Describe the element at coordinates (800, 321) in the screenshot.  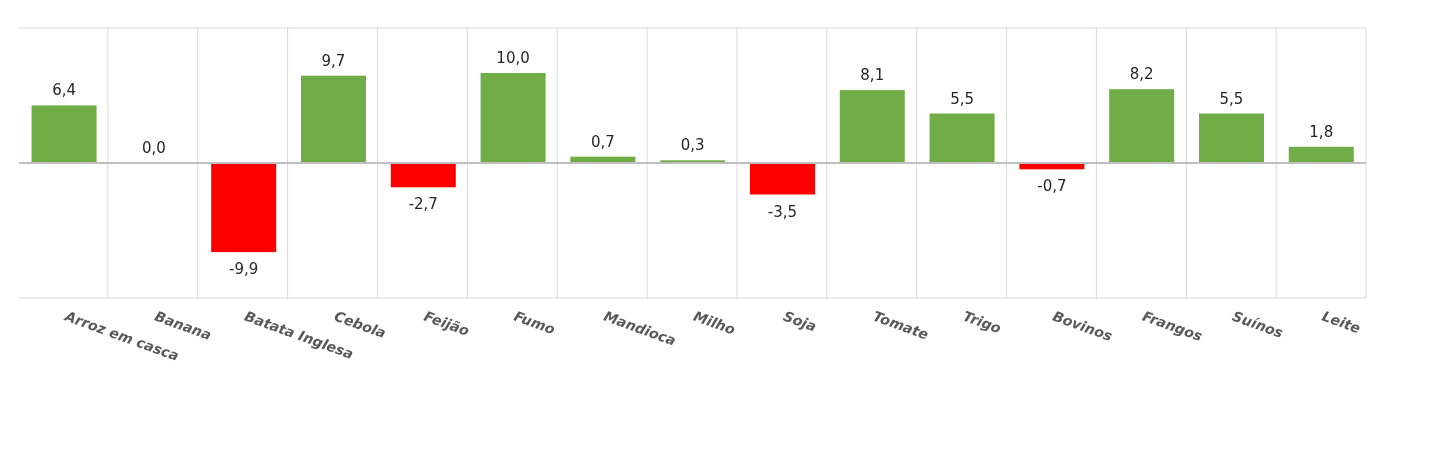
I see `x-tick-label: Soja` at that location.